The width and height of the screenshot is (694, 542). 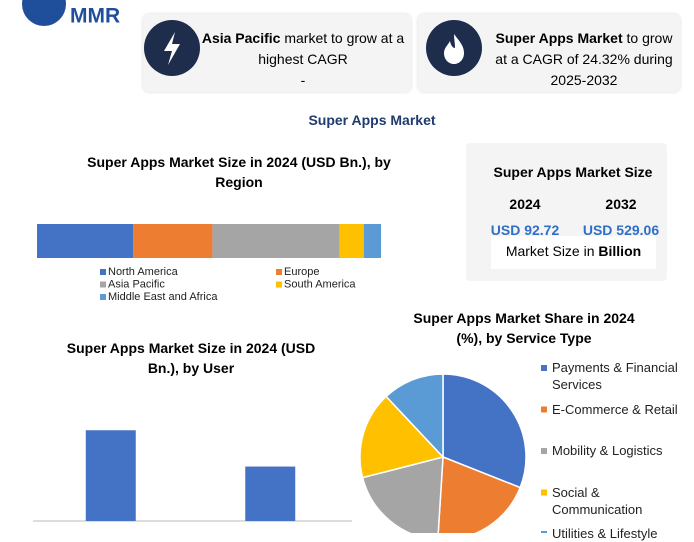 I want to click on card-body: market to grow at a highest CAGR, so click(x=331, y=48).